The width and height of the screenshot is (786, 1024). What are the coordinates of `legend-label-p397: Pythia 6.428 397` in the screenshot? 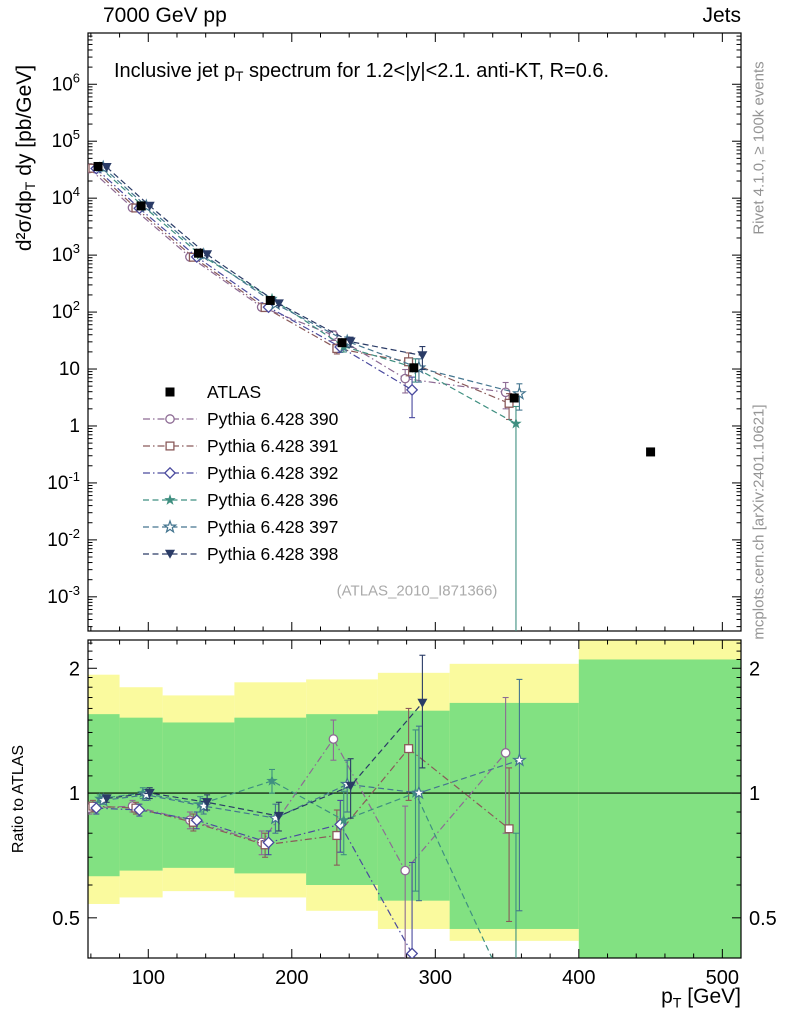 It's located at (272, 527).